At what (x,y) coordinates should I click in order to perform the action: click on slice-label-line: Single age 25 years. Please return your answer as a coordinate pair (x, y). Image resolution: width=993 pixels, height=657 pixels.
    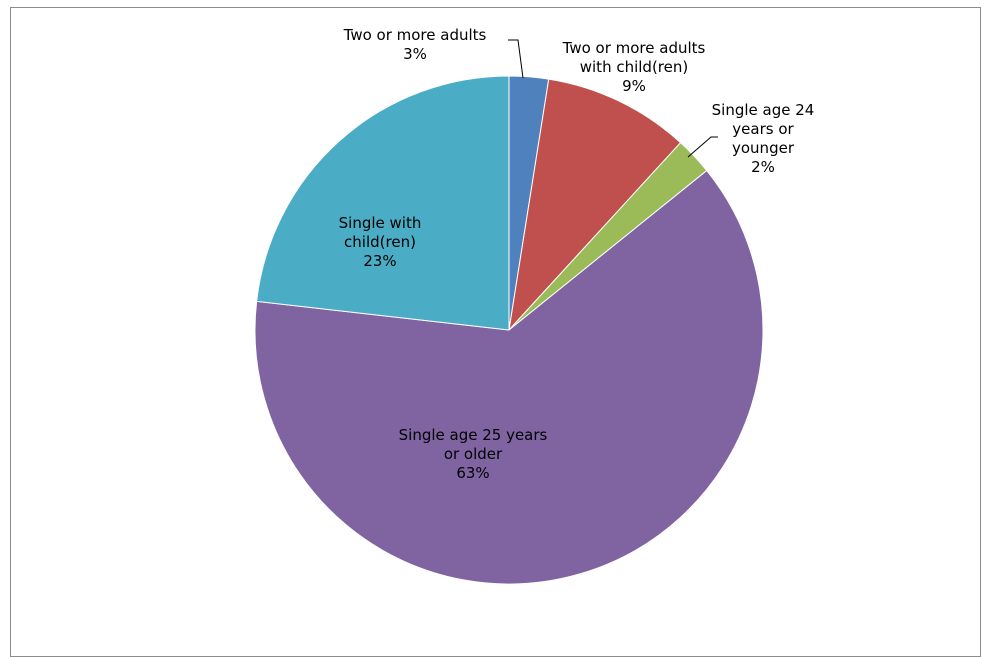
    Looking at the image, I should click on (473, 435).